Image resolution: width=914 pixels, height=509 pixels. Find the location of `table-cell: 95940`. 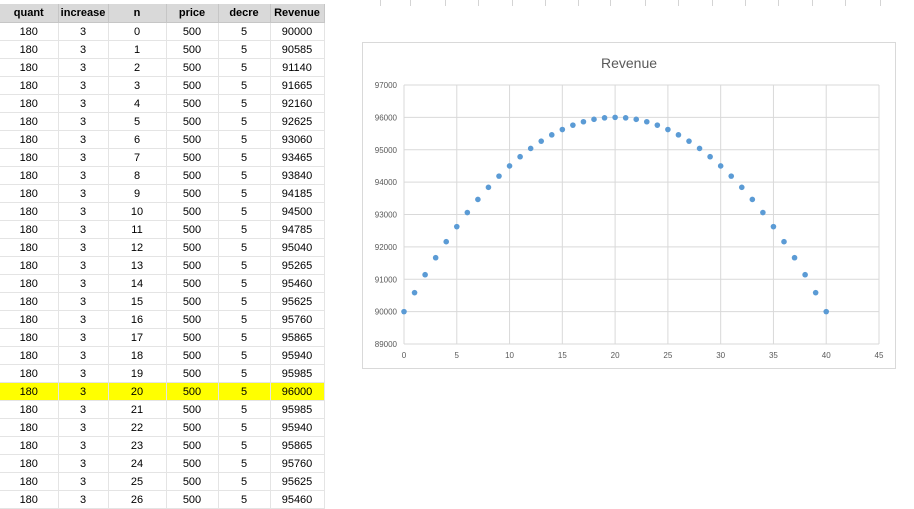

table-cell: 95940 is located at coordinates (297, 427).